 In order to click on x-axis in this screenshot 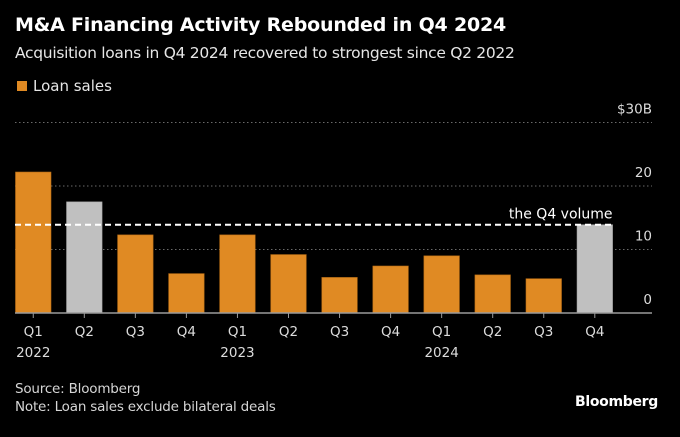, I will do `click(333, 315)`.